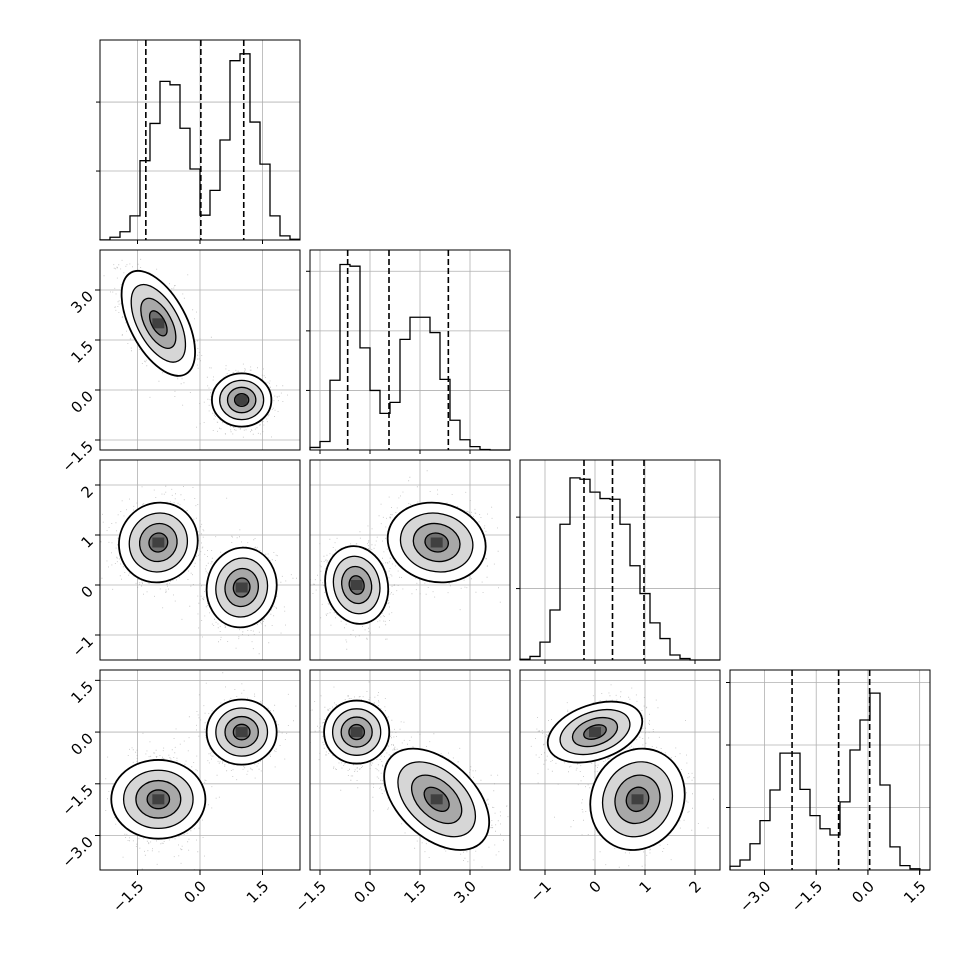 Image resolution: width=970 pixels, height=970 pixels. I want to click on y-tick-label: −3.0, so click(78, 852).